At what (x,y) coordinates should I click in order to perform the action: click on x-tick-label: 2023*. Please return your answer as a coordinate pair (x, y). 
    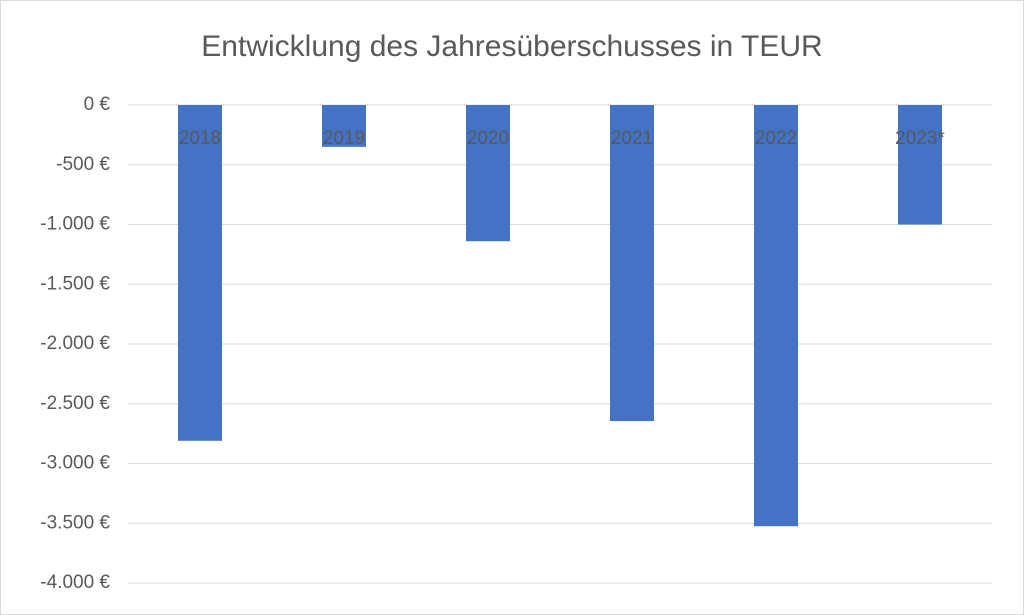
    Looking at the image, I should click on (920, 138).